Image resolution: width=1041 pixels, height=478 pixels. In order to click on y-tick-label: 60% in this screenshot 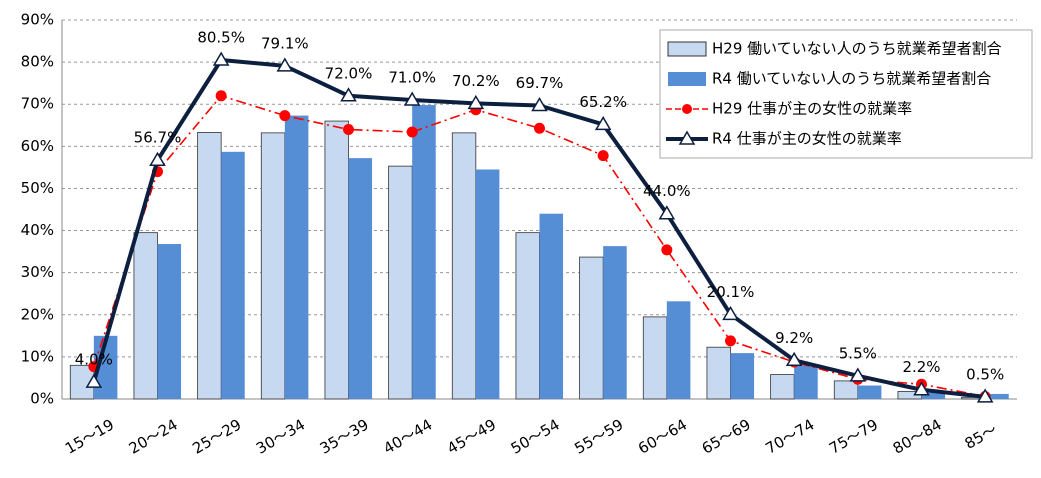, I will do `click(37, 146)`.